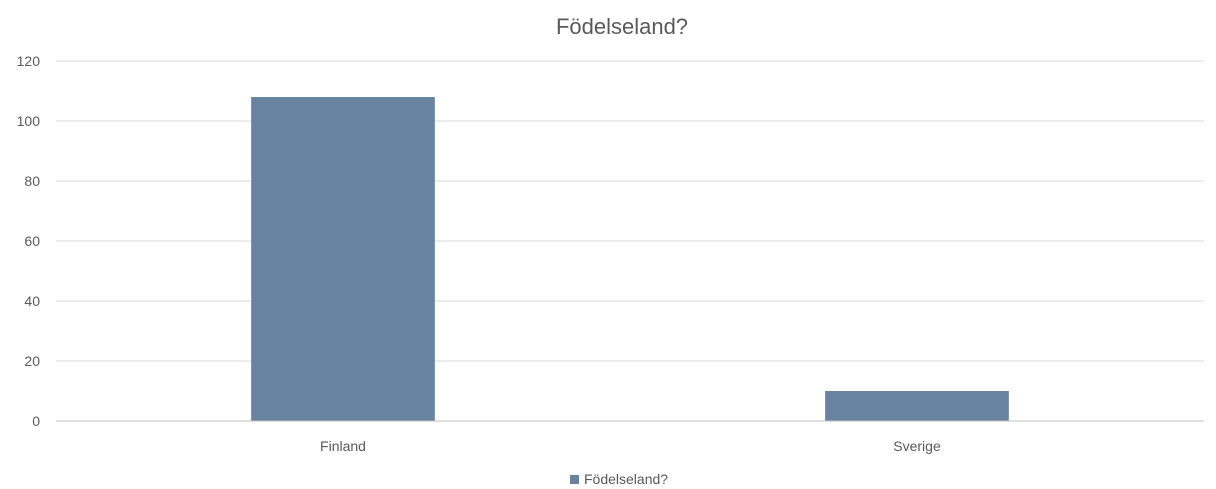 The image size is (1216, 489). Describe the element at coordinates (343, 259) in the screenshot. I see `bar-finland` at that location.